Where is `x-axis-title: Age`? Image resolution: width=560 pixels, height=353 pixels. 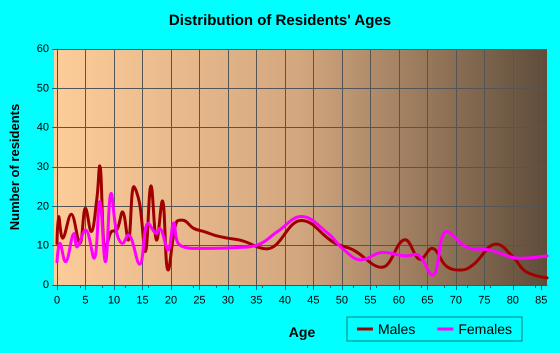 x-axis-title: Age is located at coordinates (302, 332).